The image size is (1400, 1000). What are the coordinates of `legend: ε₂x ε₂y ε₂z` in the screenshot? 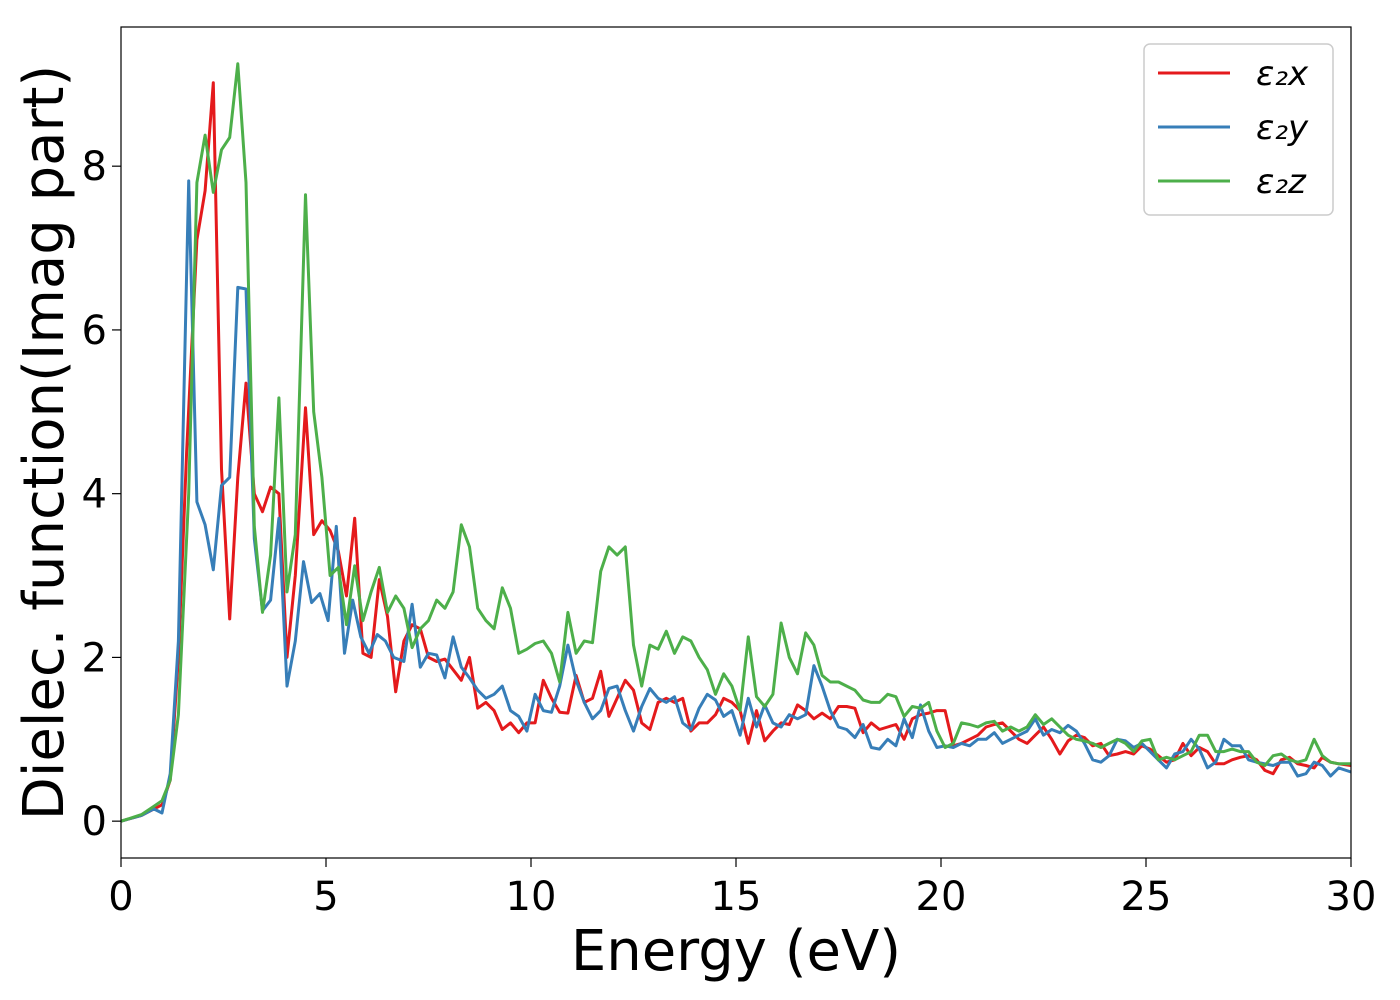 It's located at (1238, 129).